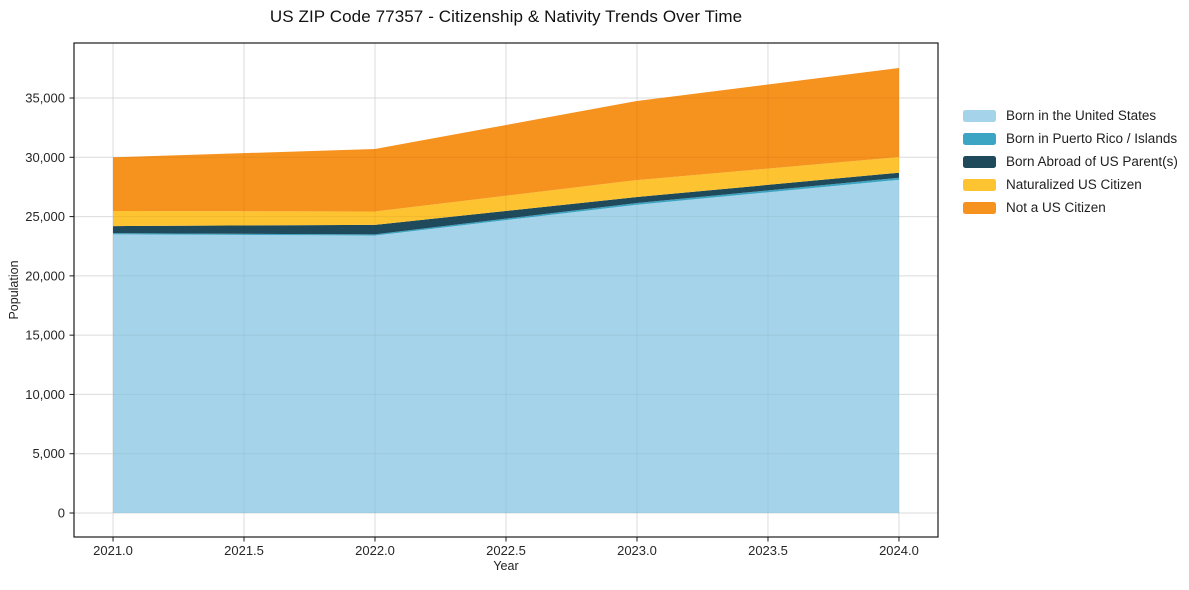 The height and width of the screenshot is (590, 1189). Describe the element at coordinates (506, 550) in the screenshot. I see `x-tick-label: 2022.5` at that location.